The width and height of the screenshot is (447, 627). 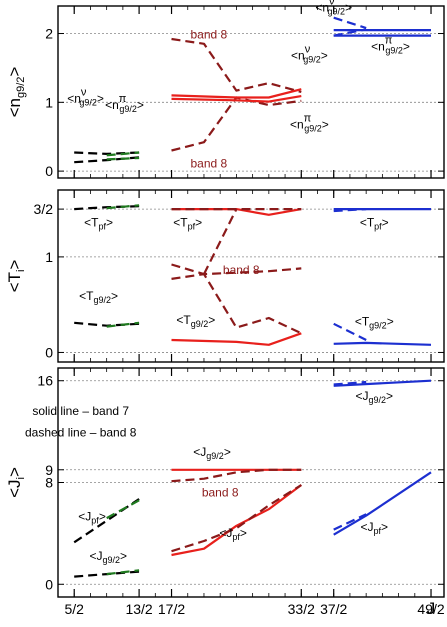 What do you see at coordinates (74, 609) in the screenshot?
I see `x-tick-label-0: 5/2` at bounding box center [74, 609].